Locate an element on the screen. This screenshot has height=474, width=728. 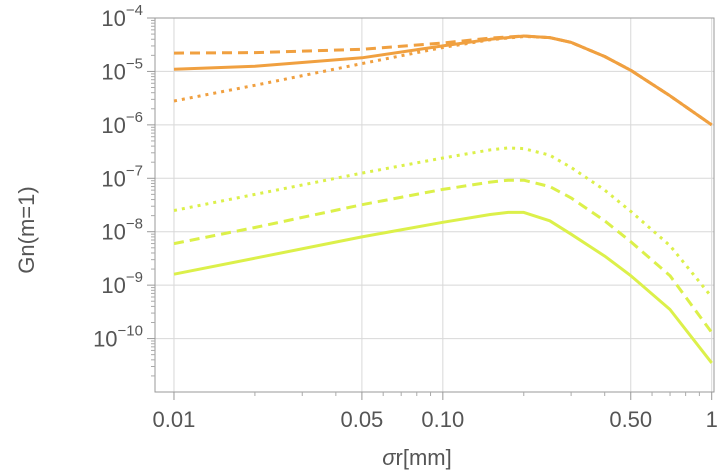
y-tick-exponent: −7 is located at coordinates (134, 170).